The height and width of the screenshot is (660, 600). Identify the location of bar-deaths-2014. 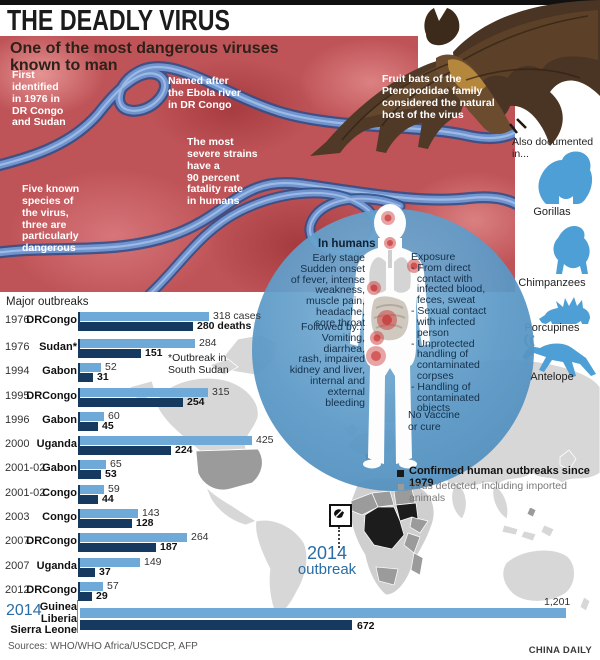
(216, 625).